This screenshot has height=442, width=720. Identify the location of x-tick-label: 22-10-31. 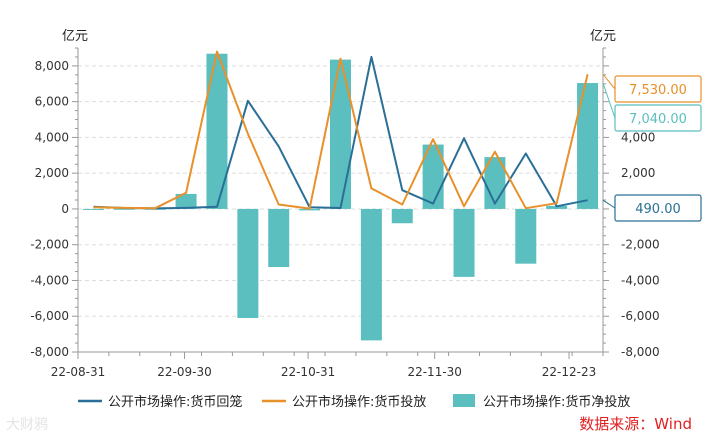
(308, 372).